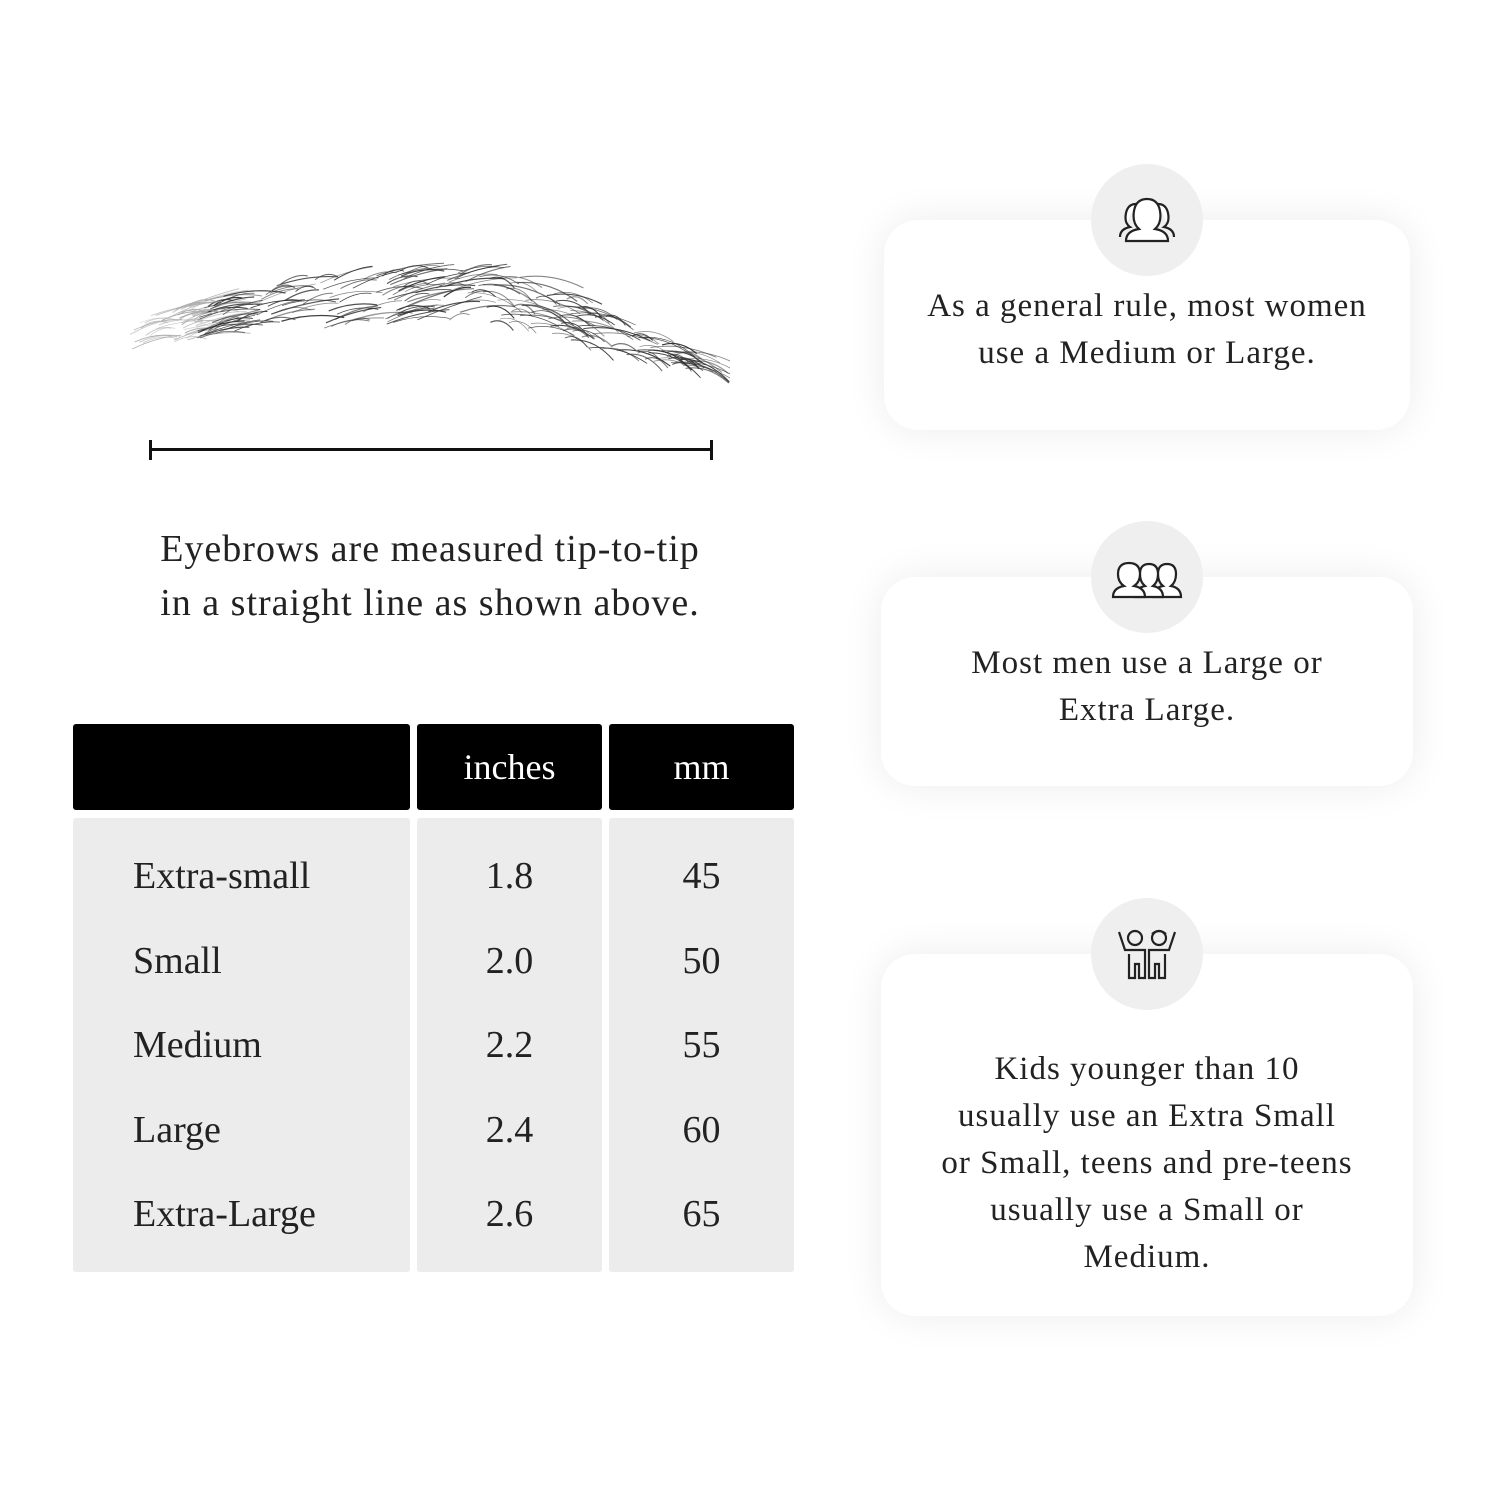 The image size is (1500, 1500). What do you see at coordinates (509, 1129) in the screenshot?
I see `cell-inches: 2.4` at bounding box center [509, 1129].